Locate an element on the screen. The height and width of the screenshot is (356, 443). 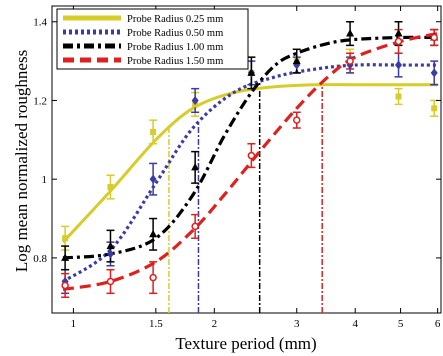
y-tick-label-3: 1.4 is located at coordinates (40, 23).